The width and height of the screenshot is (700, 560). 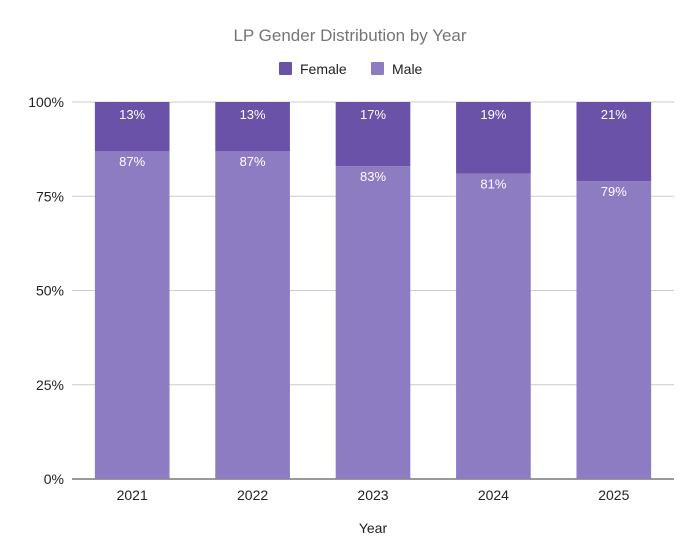 What do you see at coordinates (493, 495) in the screenshot?
I see `x-tick-label: 2024` at bounding box center [493, 495].